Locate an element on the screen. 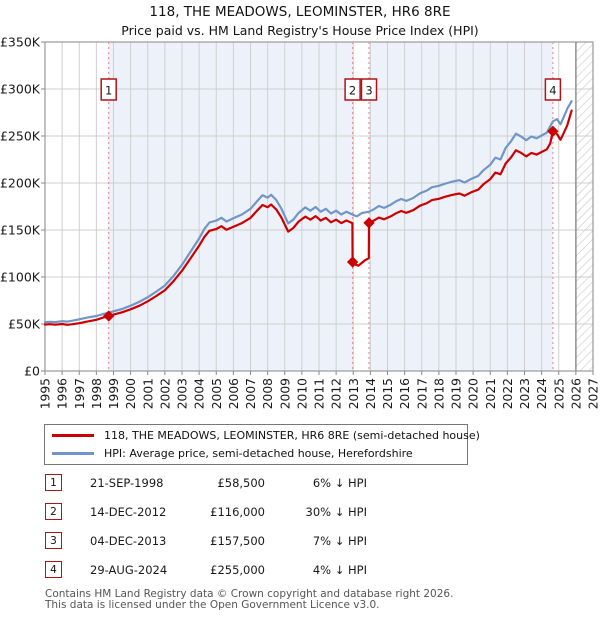 This screenshot has width=600, height=620. x-axis-label: 2007 is located at coordinates (251, 393).